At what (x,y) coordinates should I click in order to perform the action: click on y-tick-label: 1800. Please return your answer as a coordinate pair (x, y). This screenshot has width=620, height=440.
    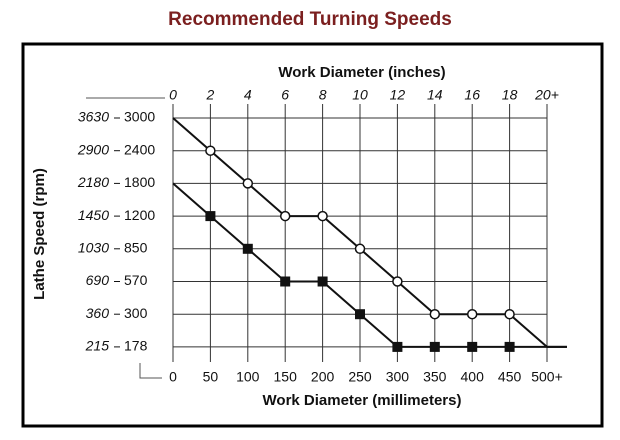
    Looking at the image, I should click on (139, 182).